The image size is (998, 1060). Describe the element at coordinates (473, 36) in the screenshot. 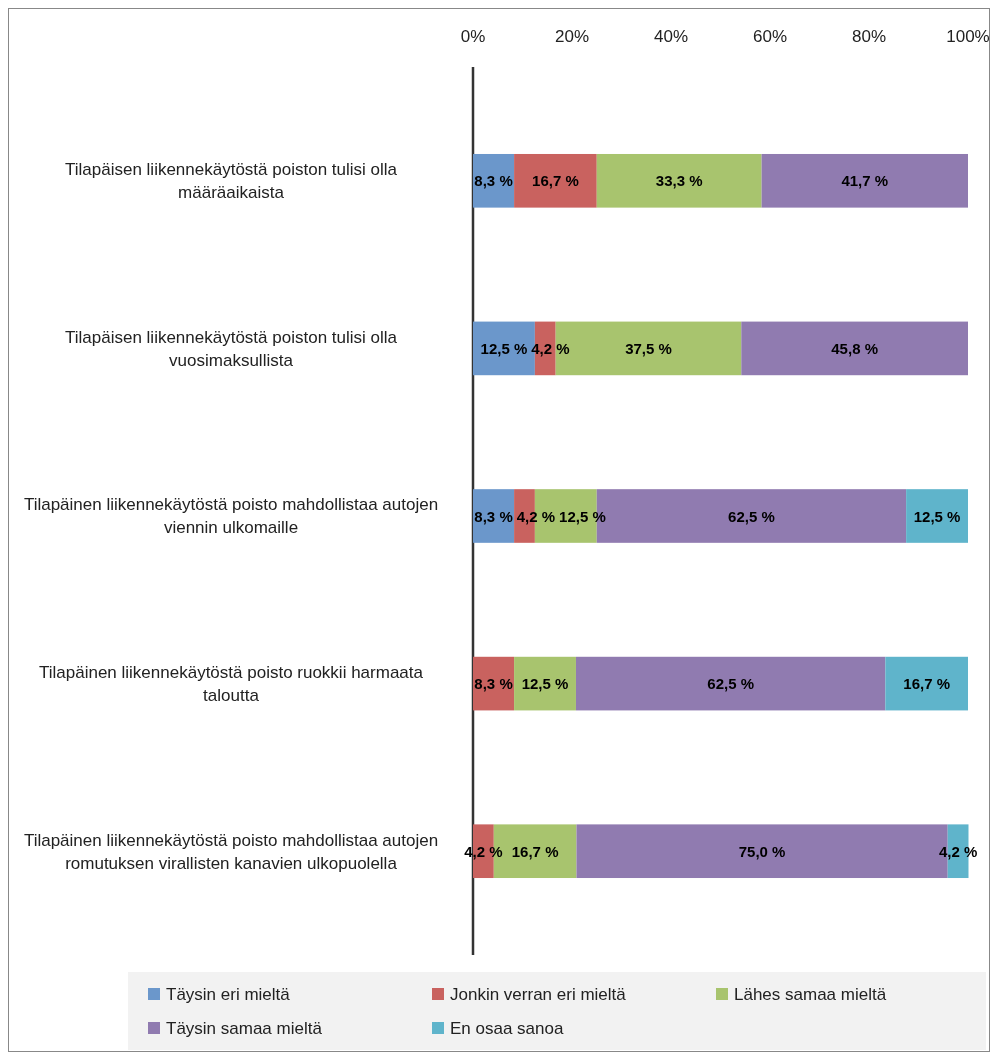

I see `x-tick-label: 0%` at that location.